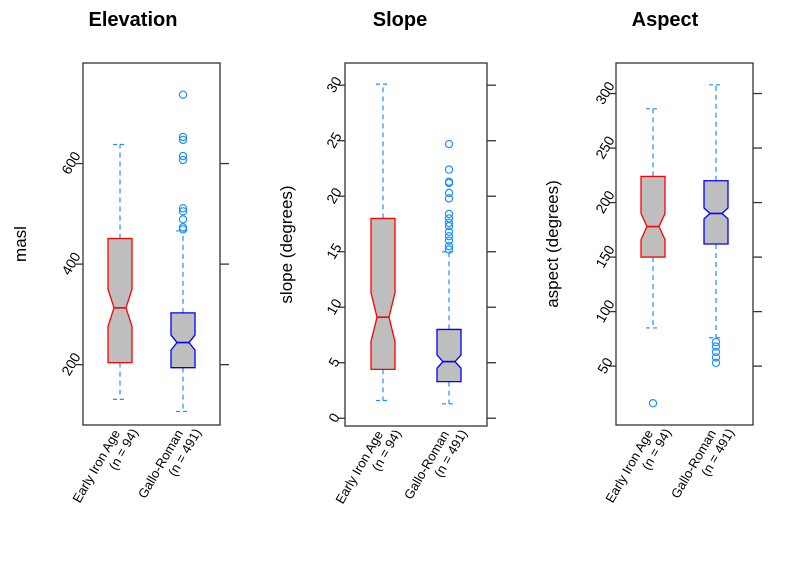 This screenshot has height=571, width=800. Describe the element at coordinates (133, 20) in the screenshot. I see `chart-title: Elevation` at that location.